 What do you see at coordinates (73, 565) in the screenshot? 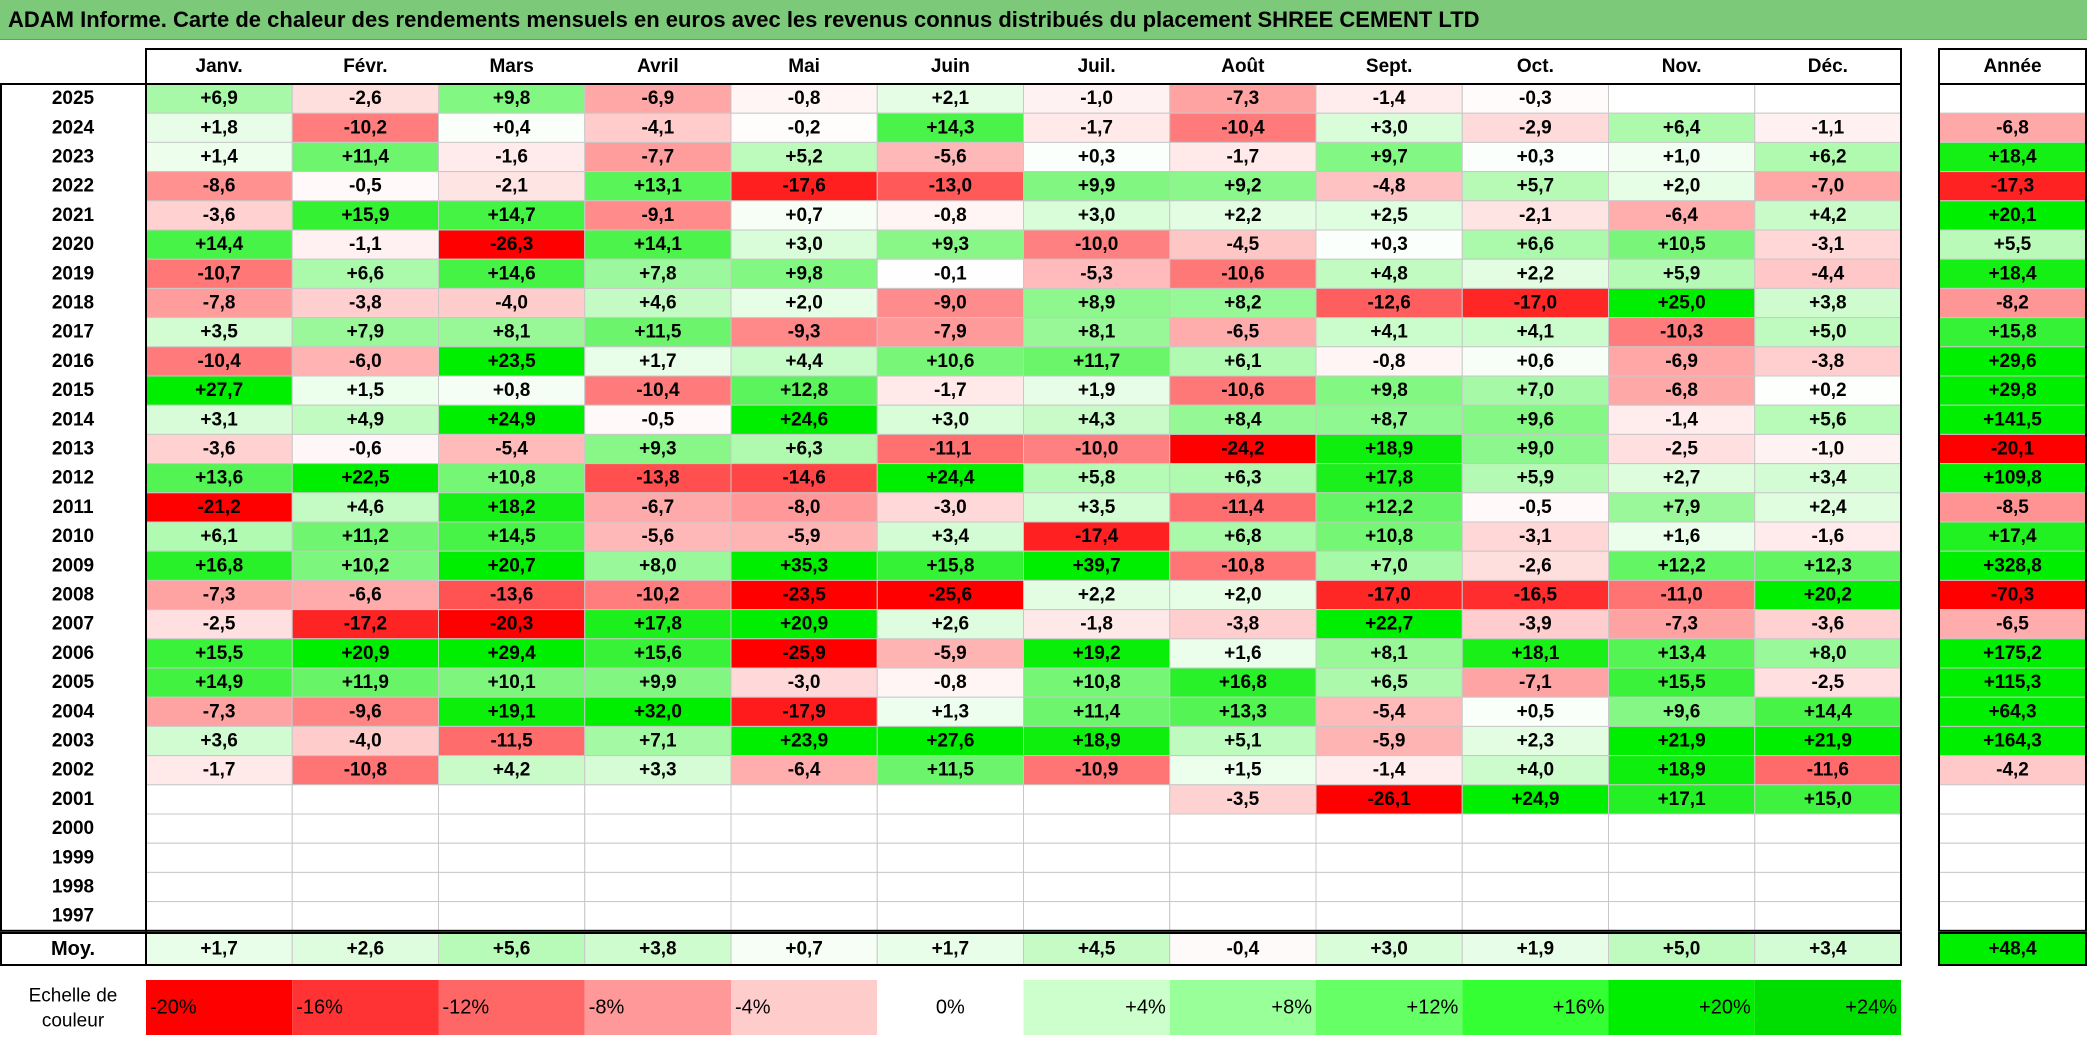
I see `year-label-2009: 2009` at bounding box center [73, 565].